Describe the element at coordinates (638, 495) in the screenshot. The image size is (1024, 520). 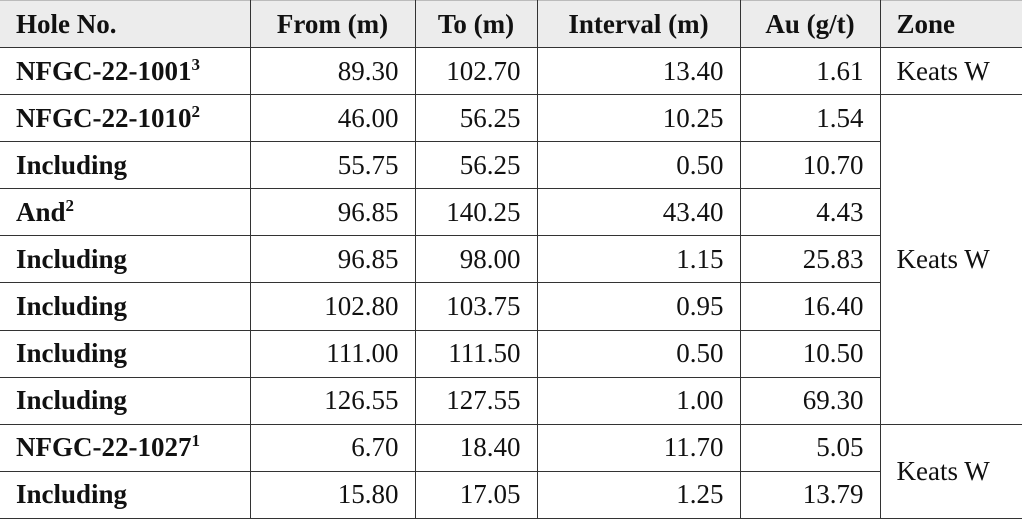
I see `interval-cell: 1.25` at that location.